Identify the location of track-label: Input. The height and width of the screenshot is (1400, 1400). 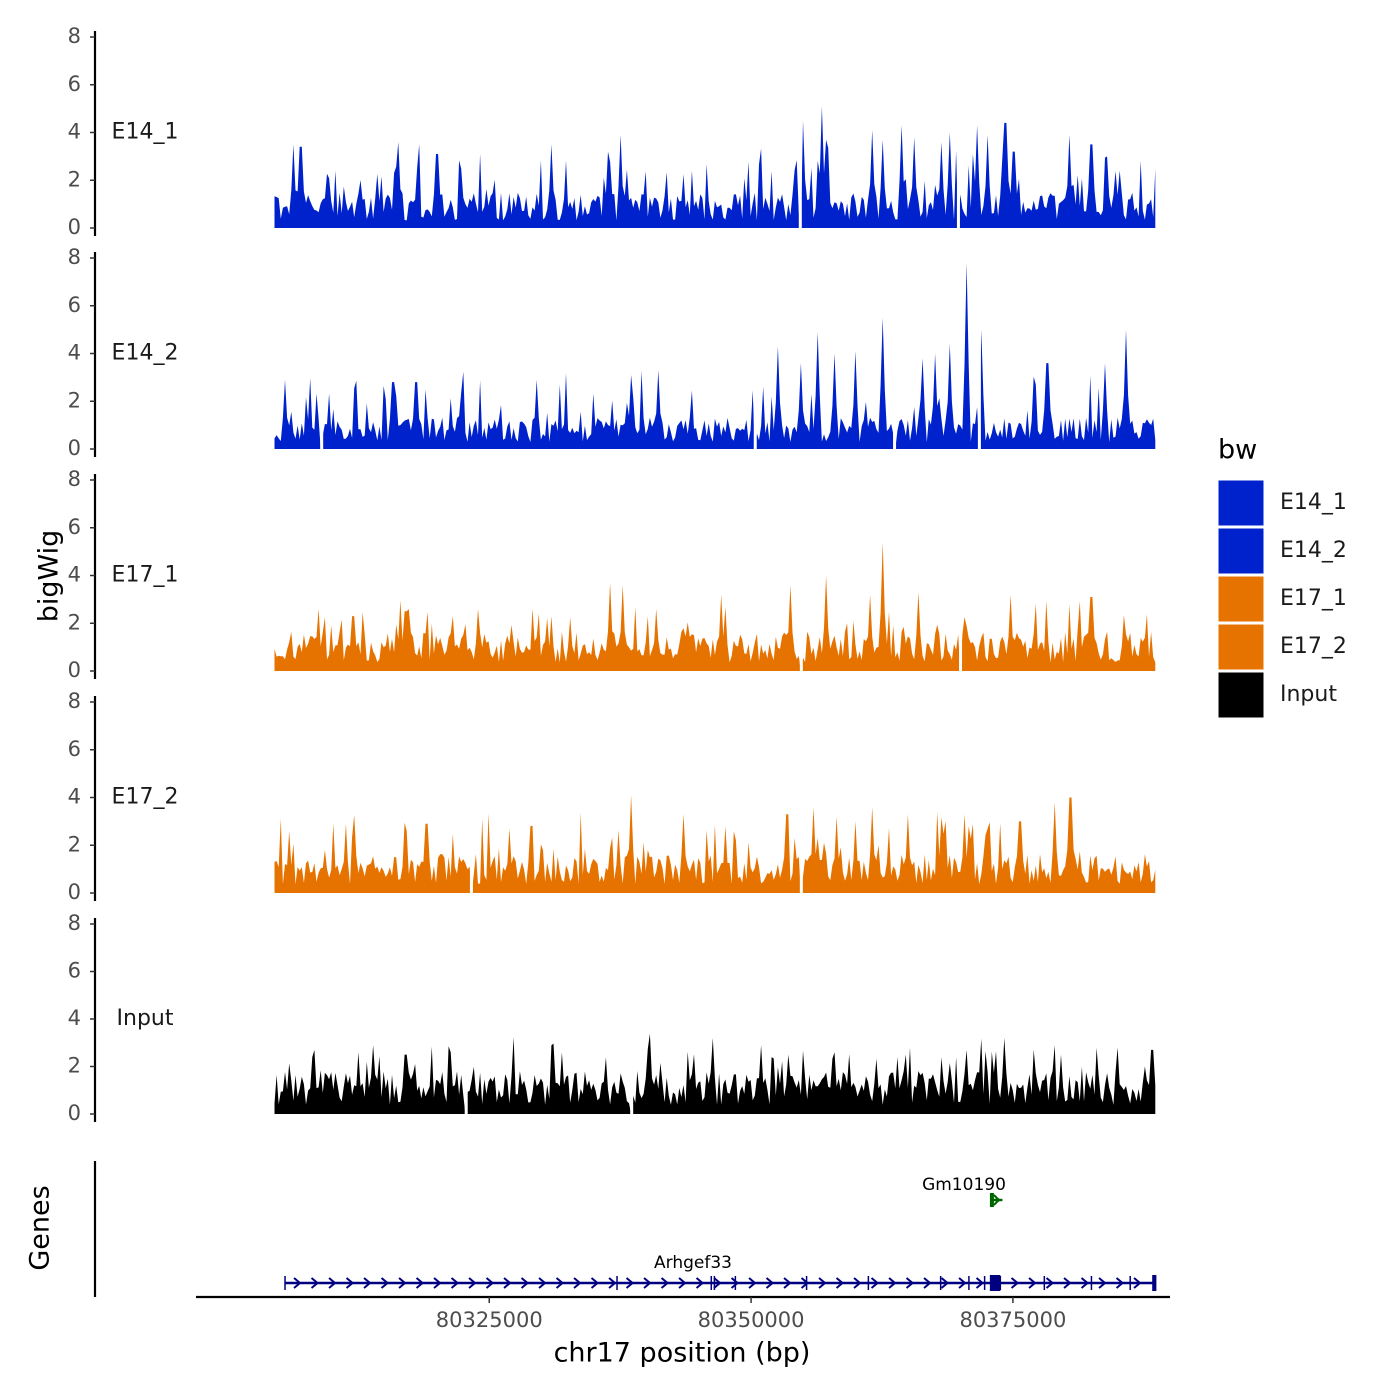
(145, 1018).